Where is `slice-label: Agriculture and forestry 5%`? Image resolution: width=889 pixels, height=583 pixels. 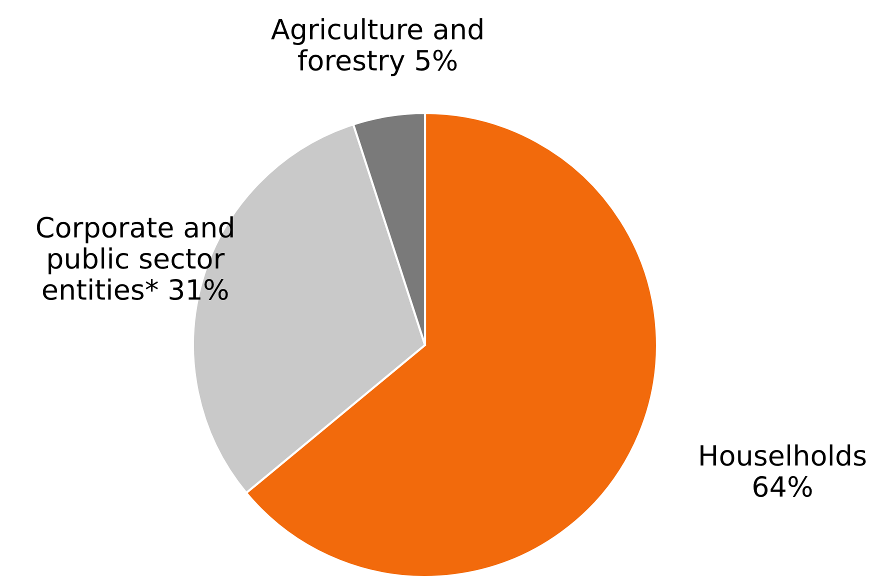
slice-label: Agriculture and forestry 5% is located at coordinates (376, 47).